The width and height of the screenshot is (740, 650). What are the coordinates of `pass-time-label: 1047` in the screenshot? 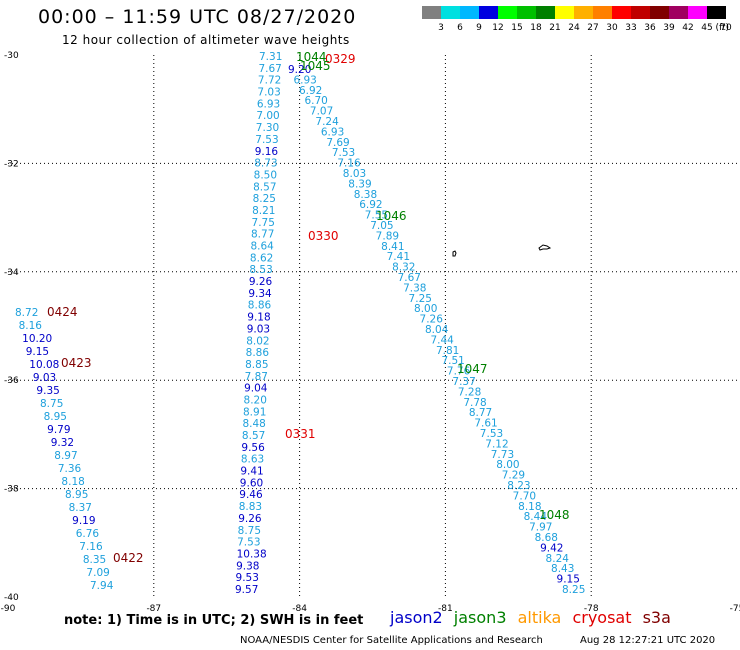 It's located at (472, 369).